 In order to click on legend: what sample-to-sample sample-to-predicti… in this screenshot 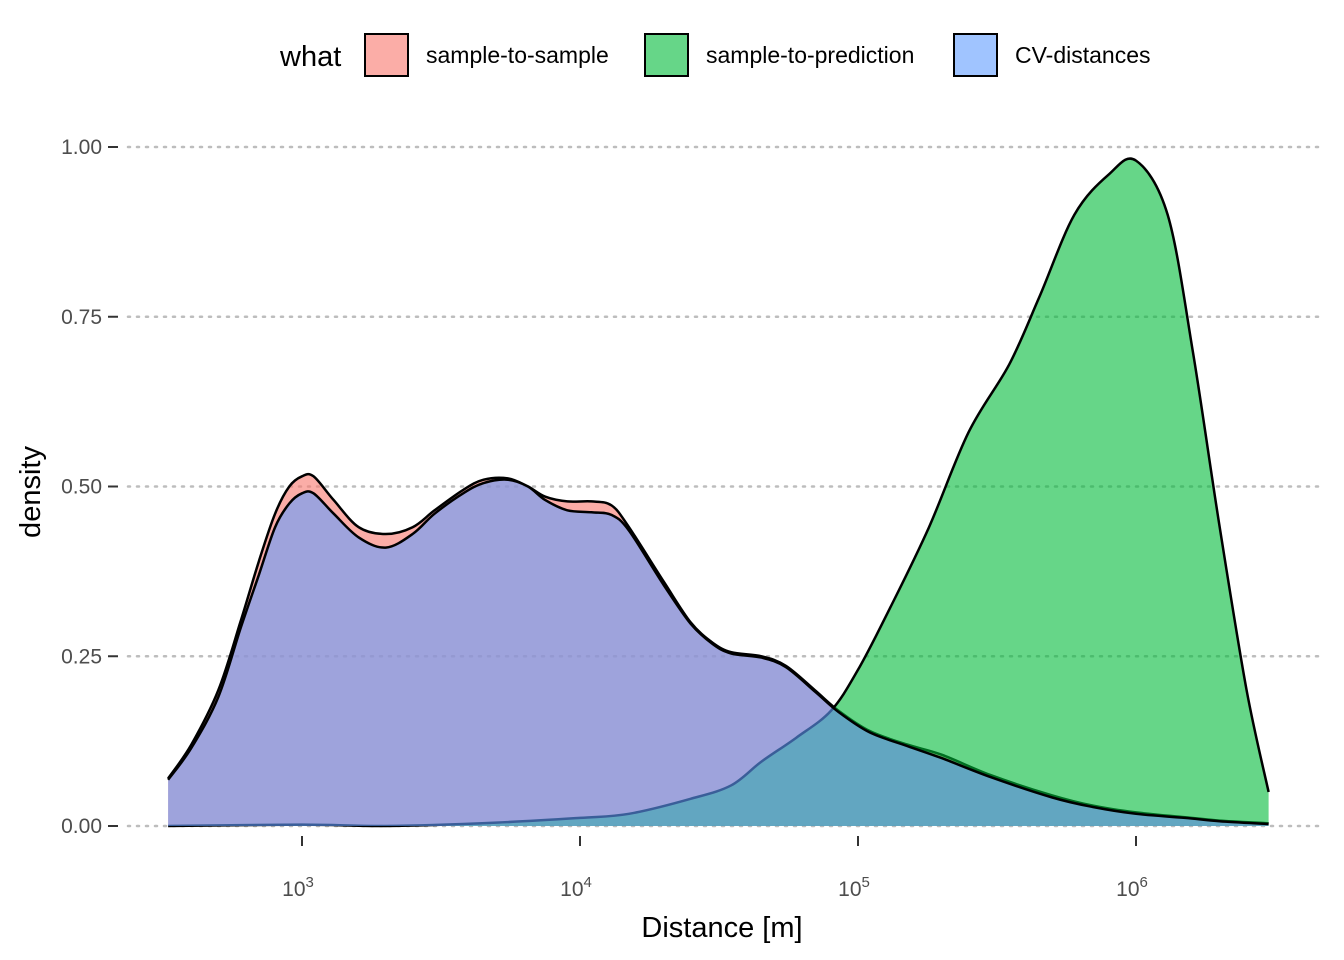, I will do `click(715, 55)`.